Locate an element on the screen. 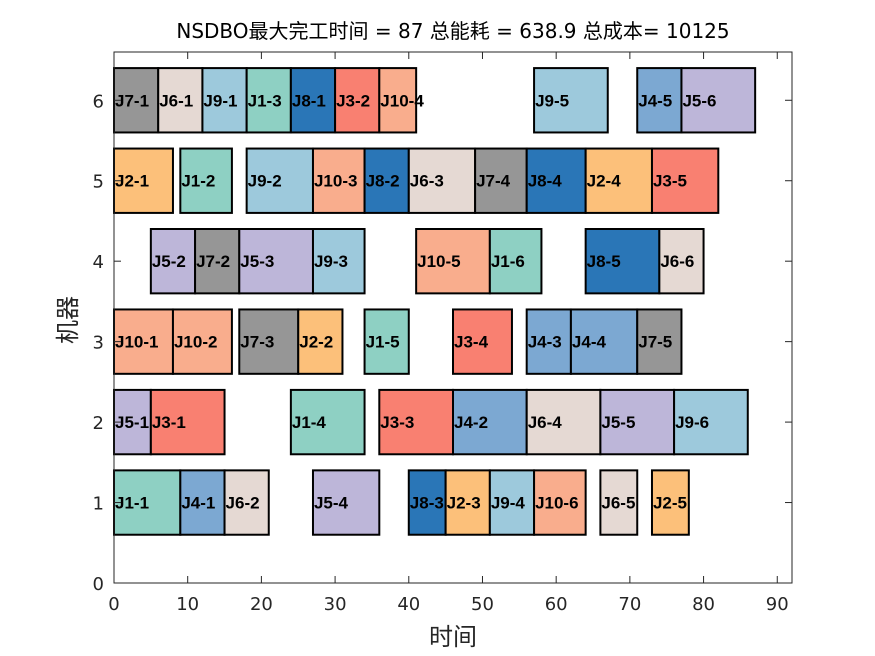 Image resolution: width=875 pixels, height=656 pixels. y-tick-label: 2 is located at coordinates (98, 423).